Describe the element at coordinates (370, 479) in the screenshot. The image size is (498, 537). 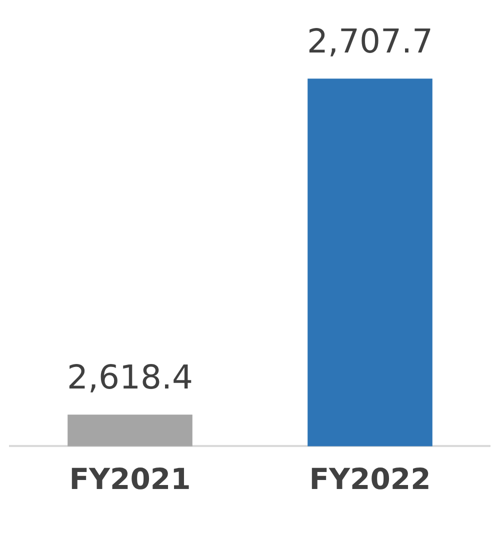
I see `x-tick-label: FY2022` at that location.